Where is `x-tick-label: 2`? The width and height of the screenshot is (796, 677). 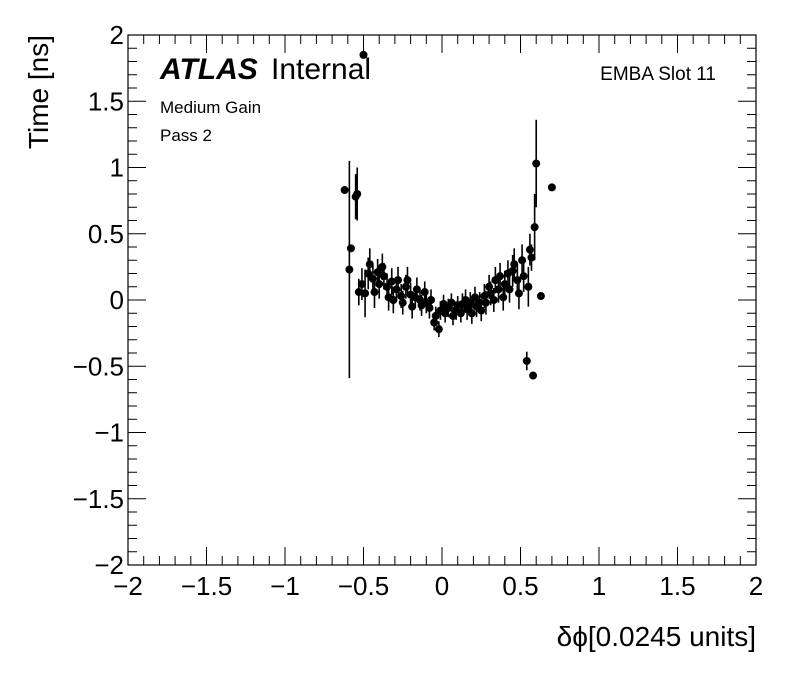
x-tick-label: 2 is located at coordinates (756, 586).